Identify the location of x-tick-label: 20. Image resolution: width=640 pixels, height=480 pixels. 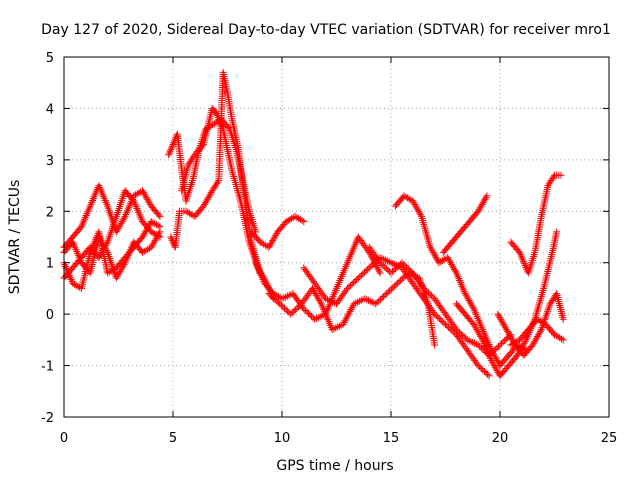
(500, 438).